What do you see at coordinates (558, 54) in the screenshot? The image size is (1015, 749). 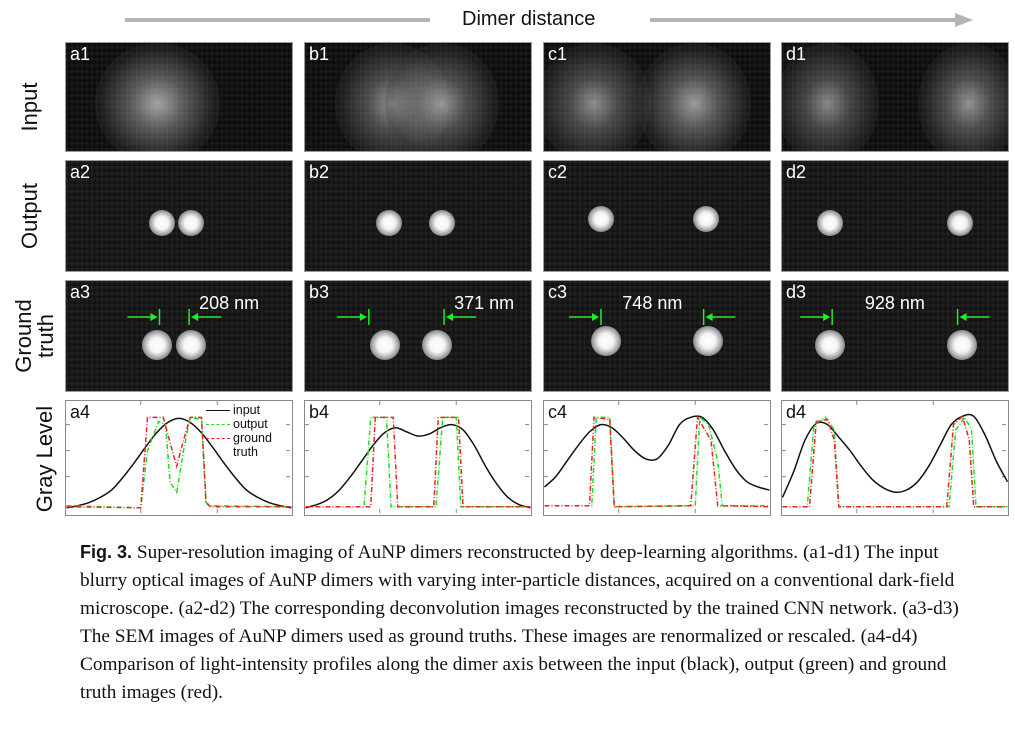 I see `panel-label-c1: c1` at bounding box center [558, 54].